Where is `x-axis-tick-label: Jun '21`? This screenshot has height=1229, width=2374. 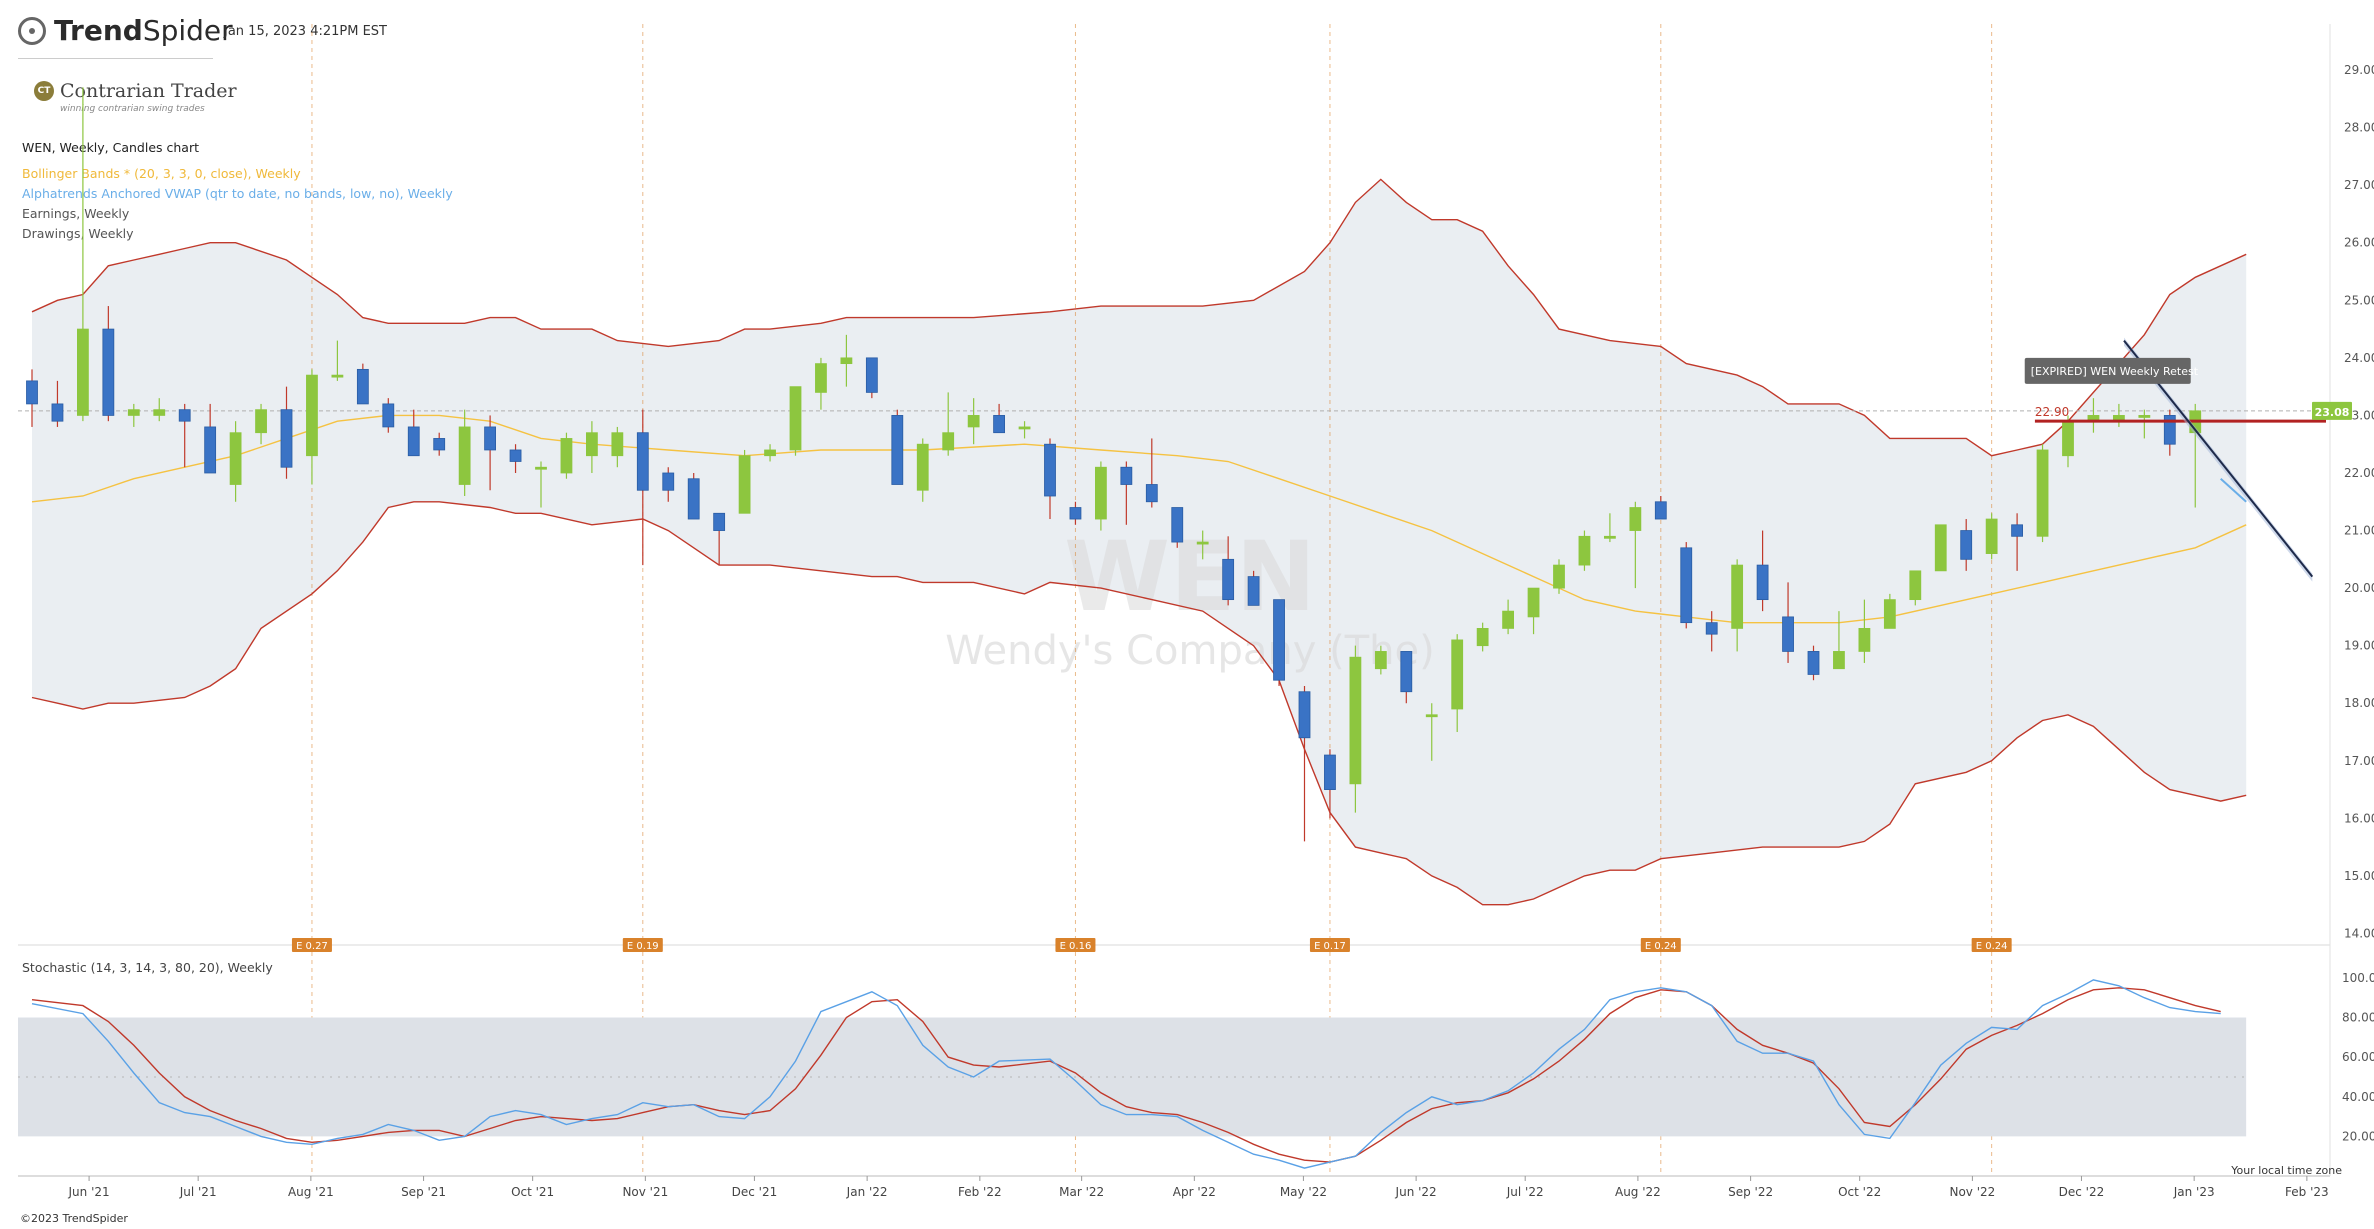 x-axis-tick-label: Jun '21 is located at coordinates (89, 1192).